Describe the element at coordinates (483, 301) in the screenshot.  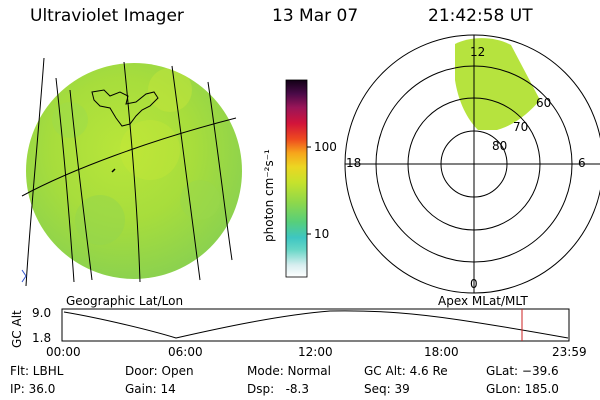
I see `polar-plot-caption: Apex MLat/MLT` at that location.